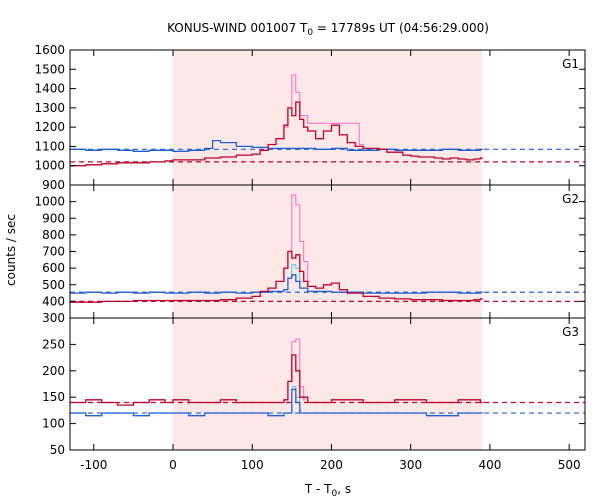 This screenshot has width=600, height=500. I want to click on y-tick-label: 150, so click(53, 397).